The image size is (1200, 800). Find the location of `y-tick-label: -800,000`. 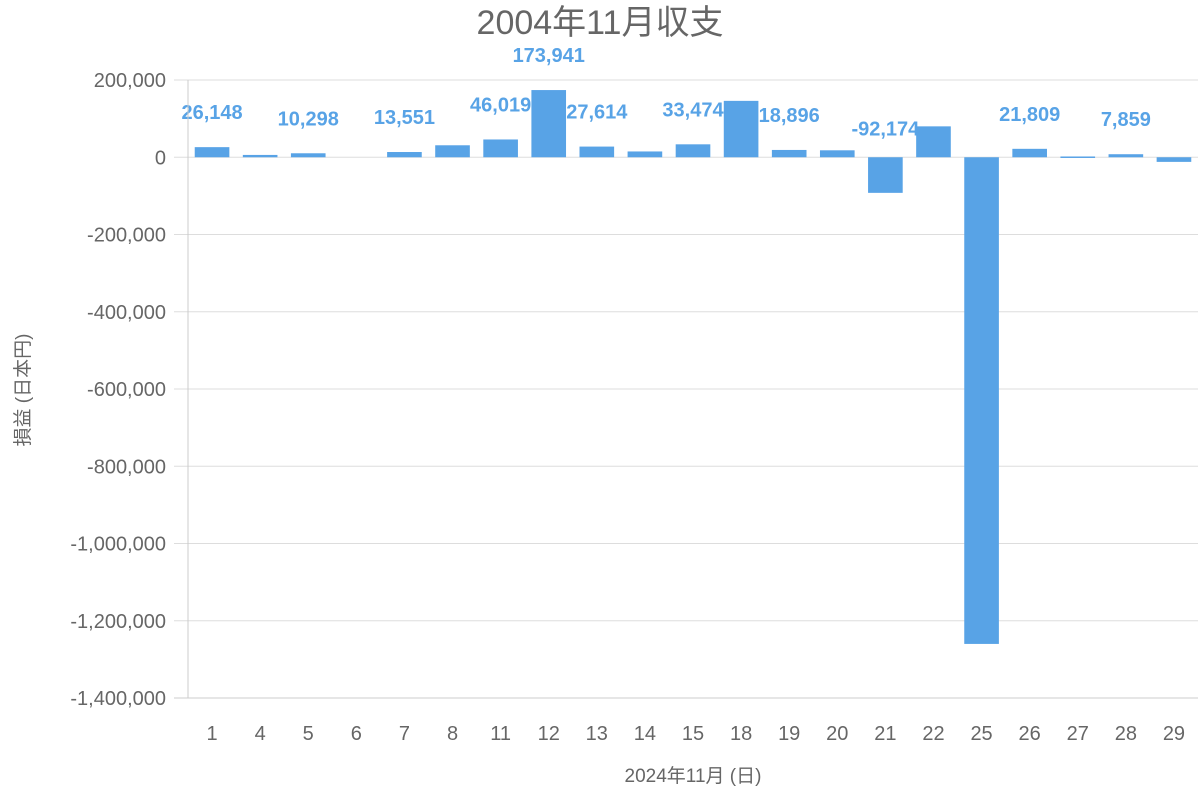

y-tick-label: -800,000 is located at coordinates (126, 467).